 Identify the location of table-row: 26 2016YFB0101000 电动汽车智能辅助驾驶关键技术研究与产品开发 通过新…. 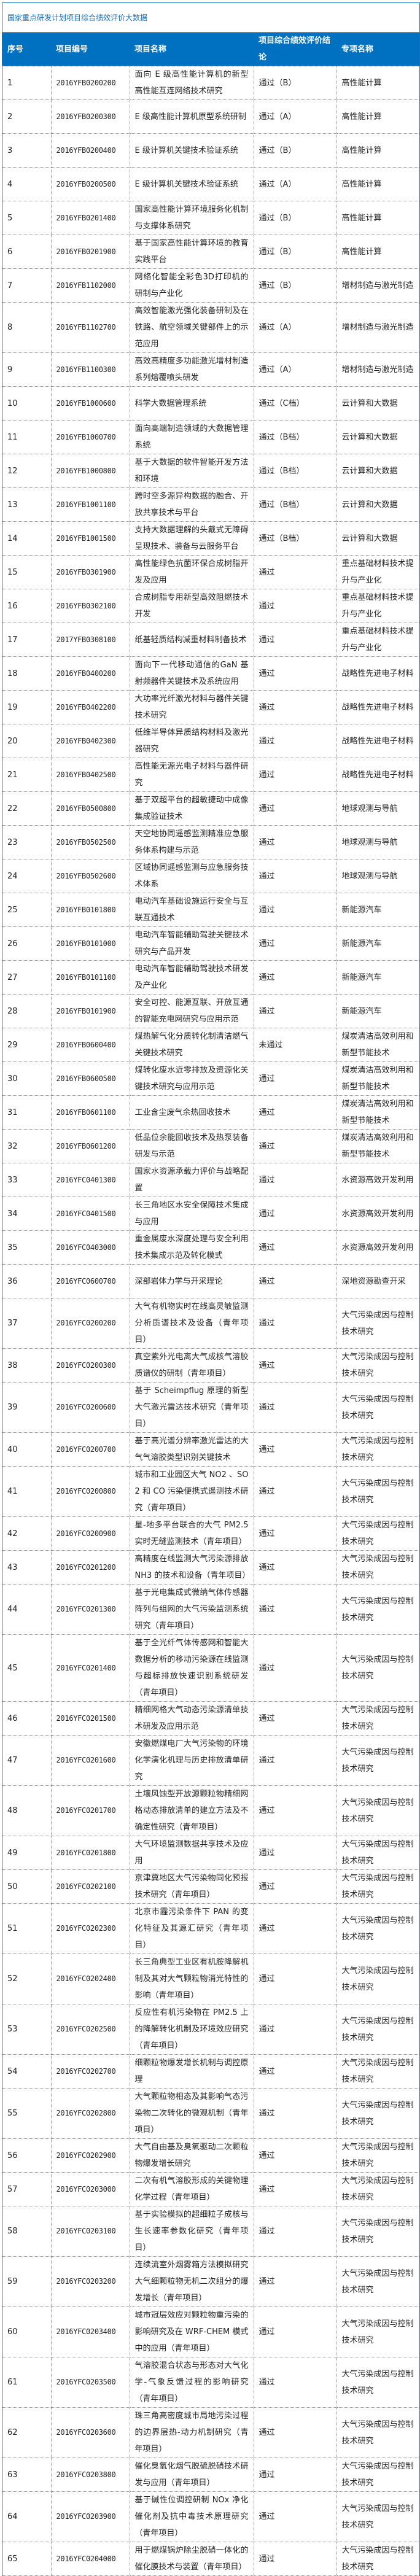
(210, 943).